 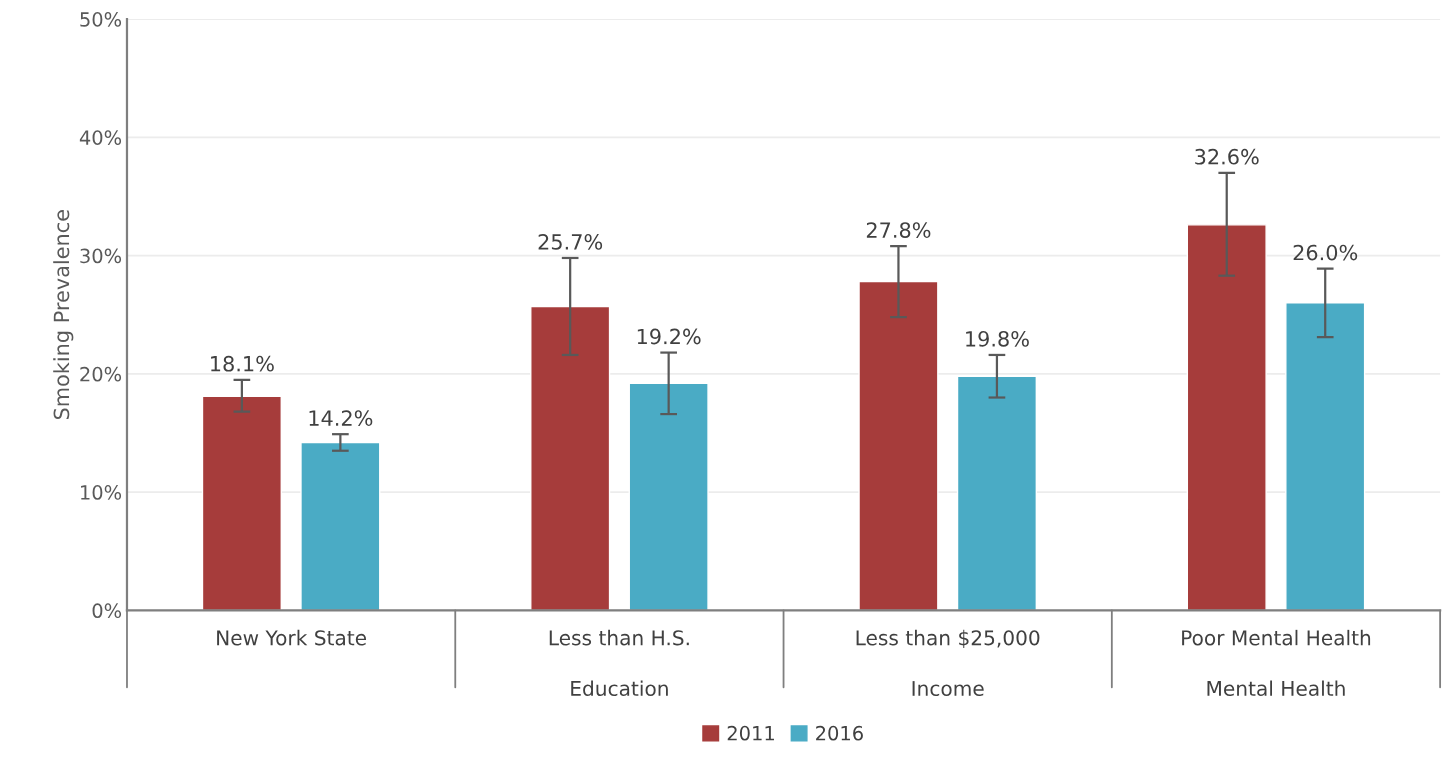 I want to click on data-label: 26.0%, so click(x=1325, y=252).